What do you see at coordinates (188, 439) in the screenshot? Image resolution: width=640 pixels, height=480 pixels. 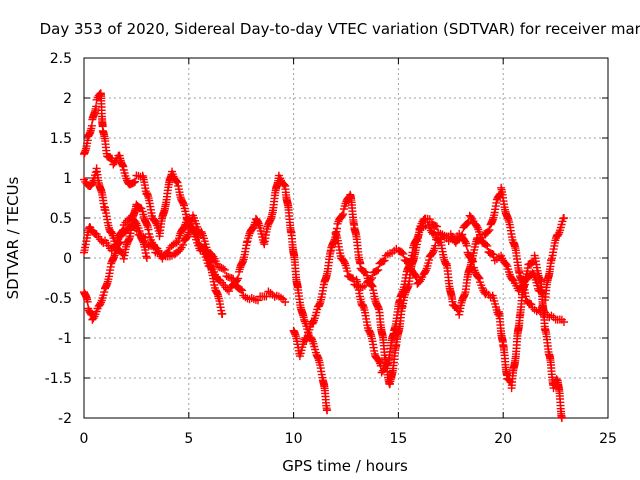 I see `x-tick-label: 5` at bounding box center [188, 439].